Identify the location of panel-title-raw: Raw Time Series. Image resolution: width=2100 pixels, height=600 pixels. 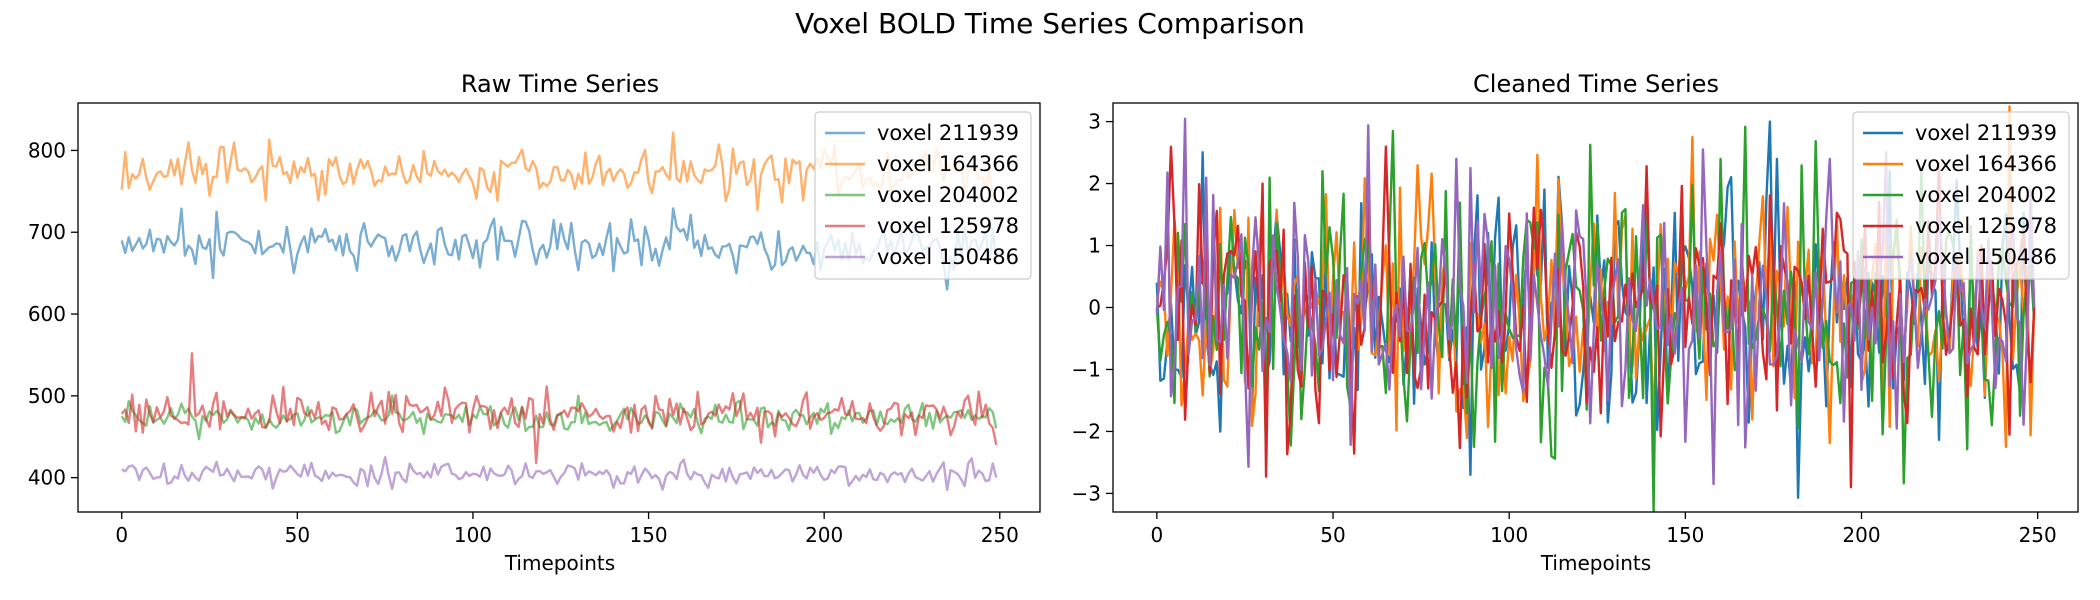
(560, 84).